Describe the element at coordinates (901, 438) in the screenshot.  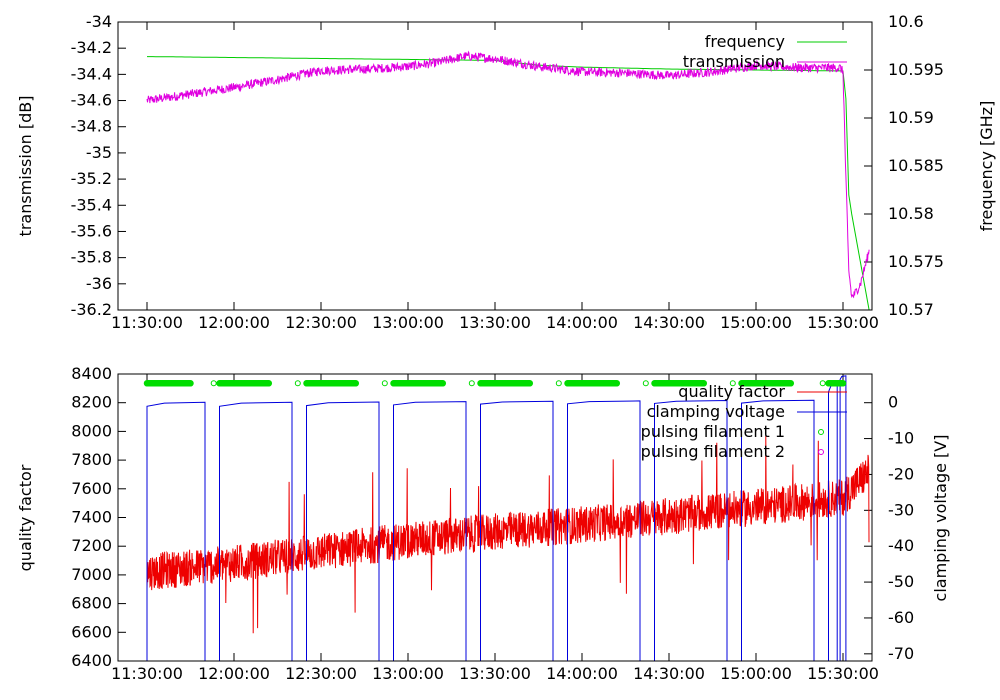
I see `y-right-tick-label: -10` at that location.